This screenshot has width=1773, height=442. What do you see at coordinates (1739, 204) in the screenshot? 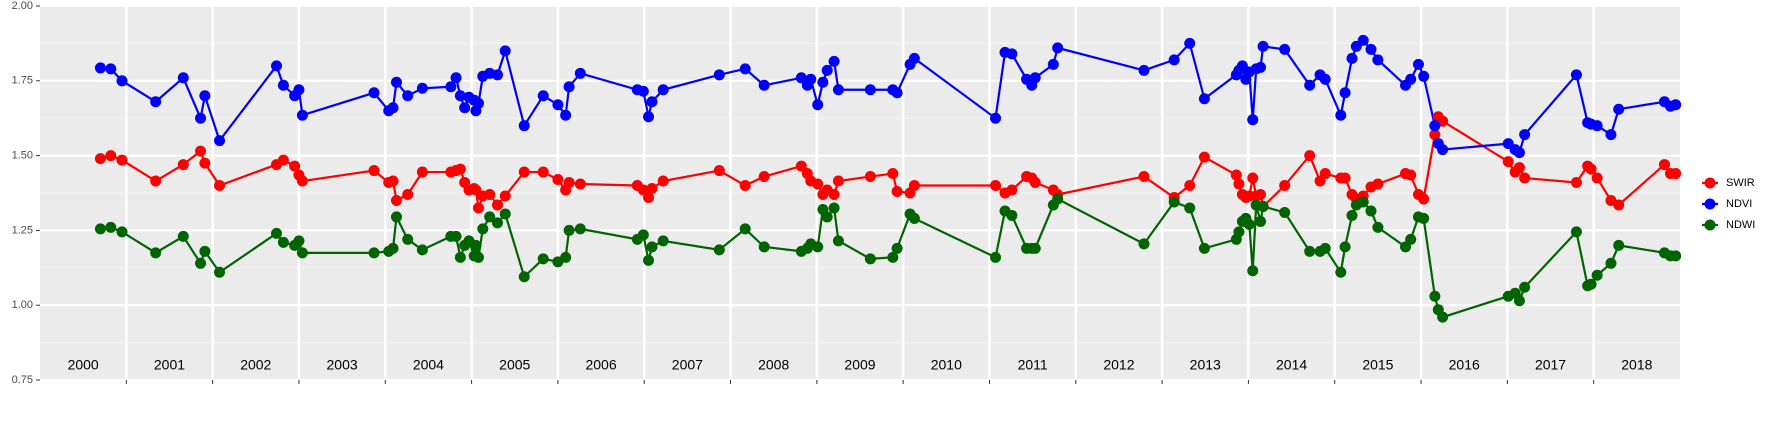
I see `legend-label: NDVI` at bounding box center [1739, 204].